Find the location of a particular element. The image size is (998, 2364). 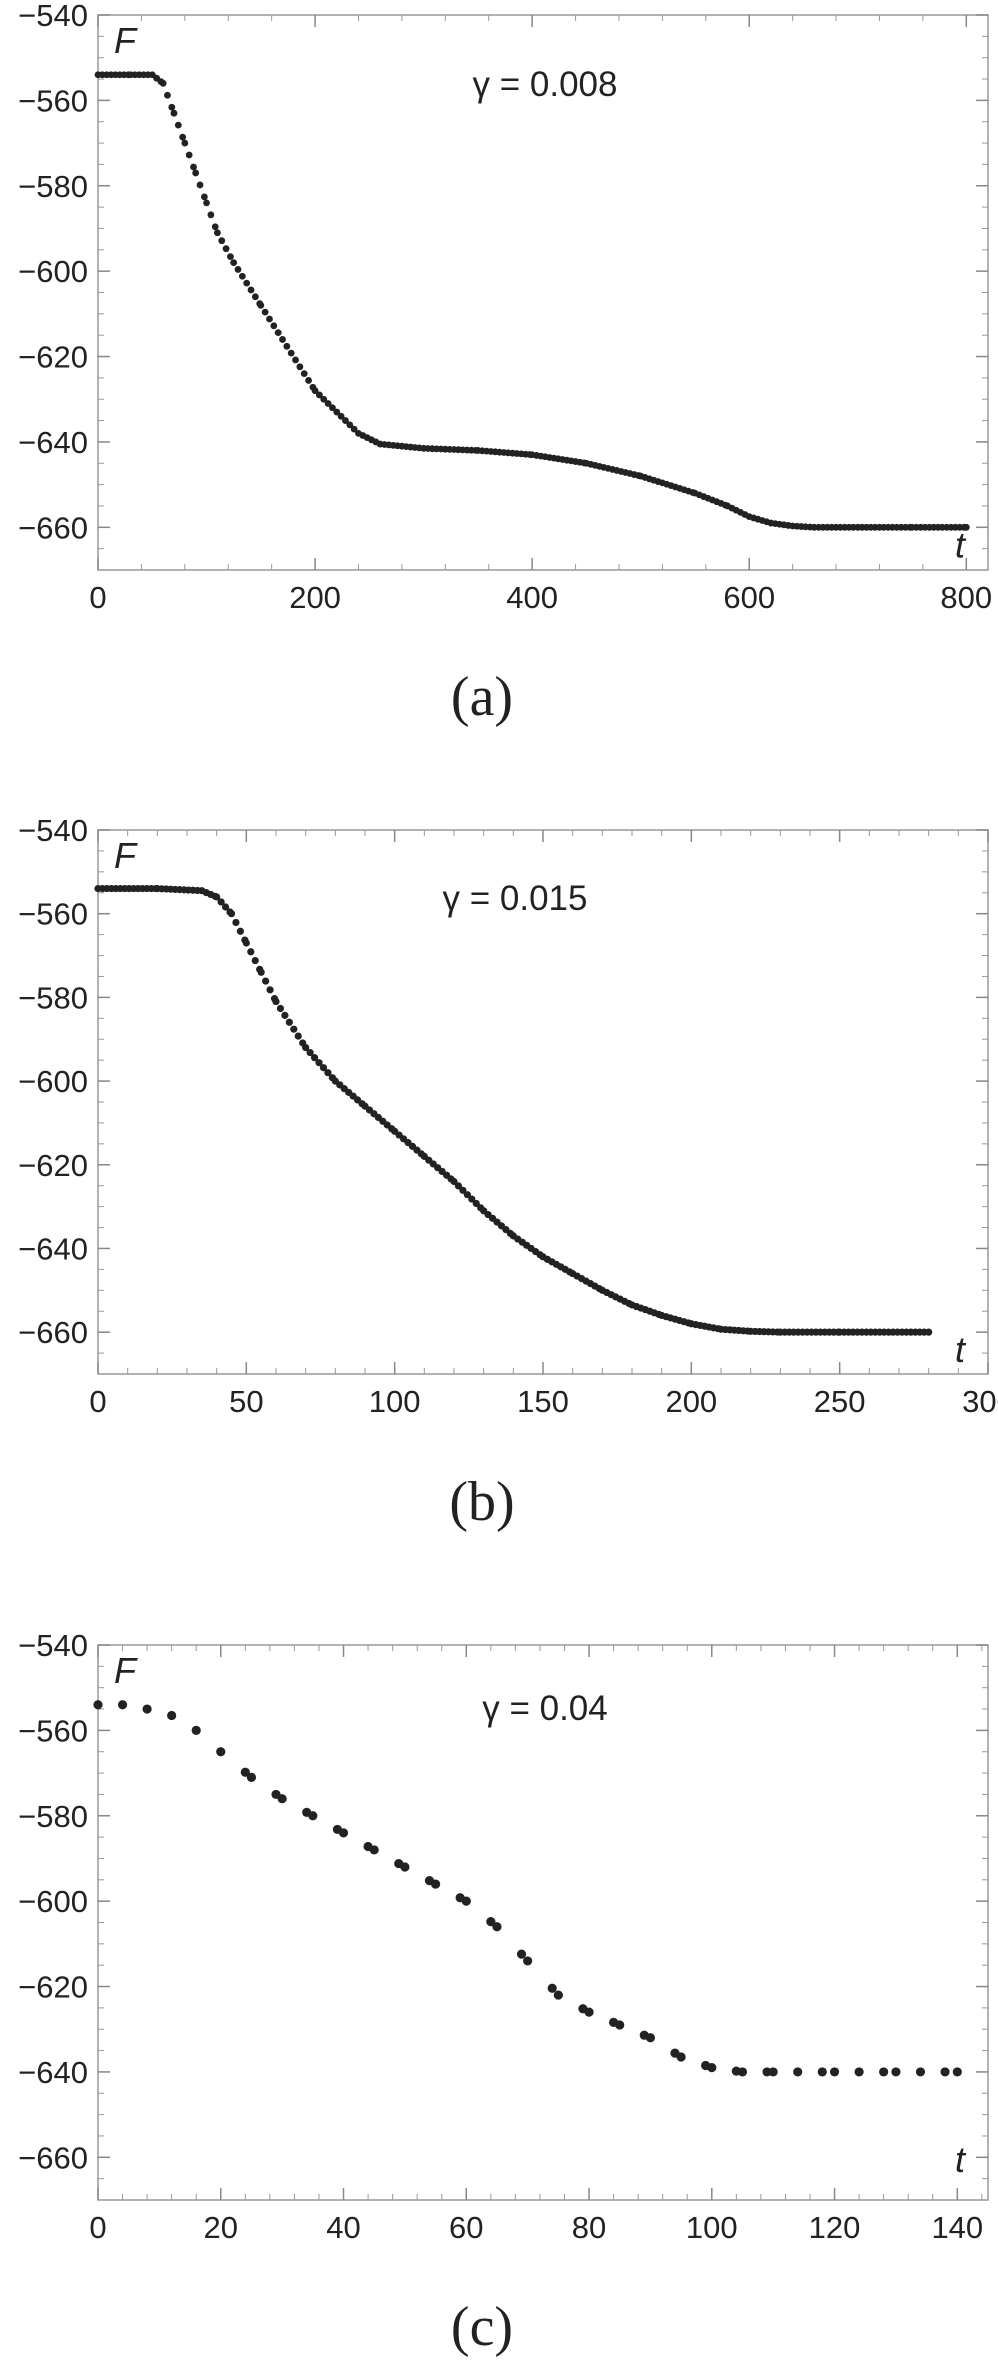

y-tick-label: −600 is located at coordinates (53, 1901).